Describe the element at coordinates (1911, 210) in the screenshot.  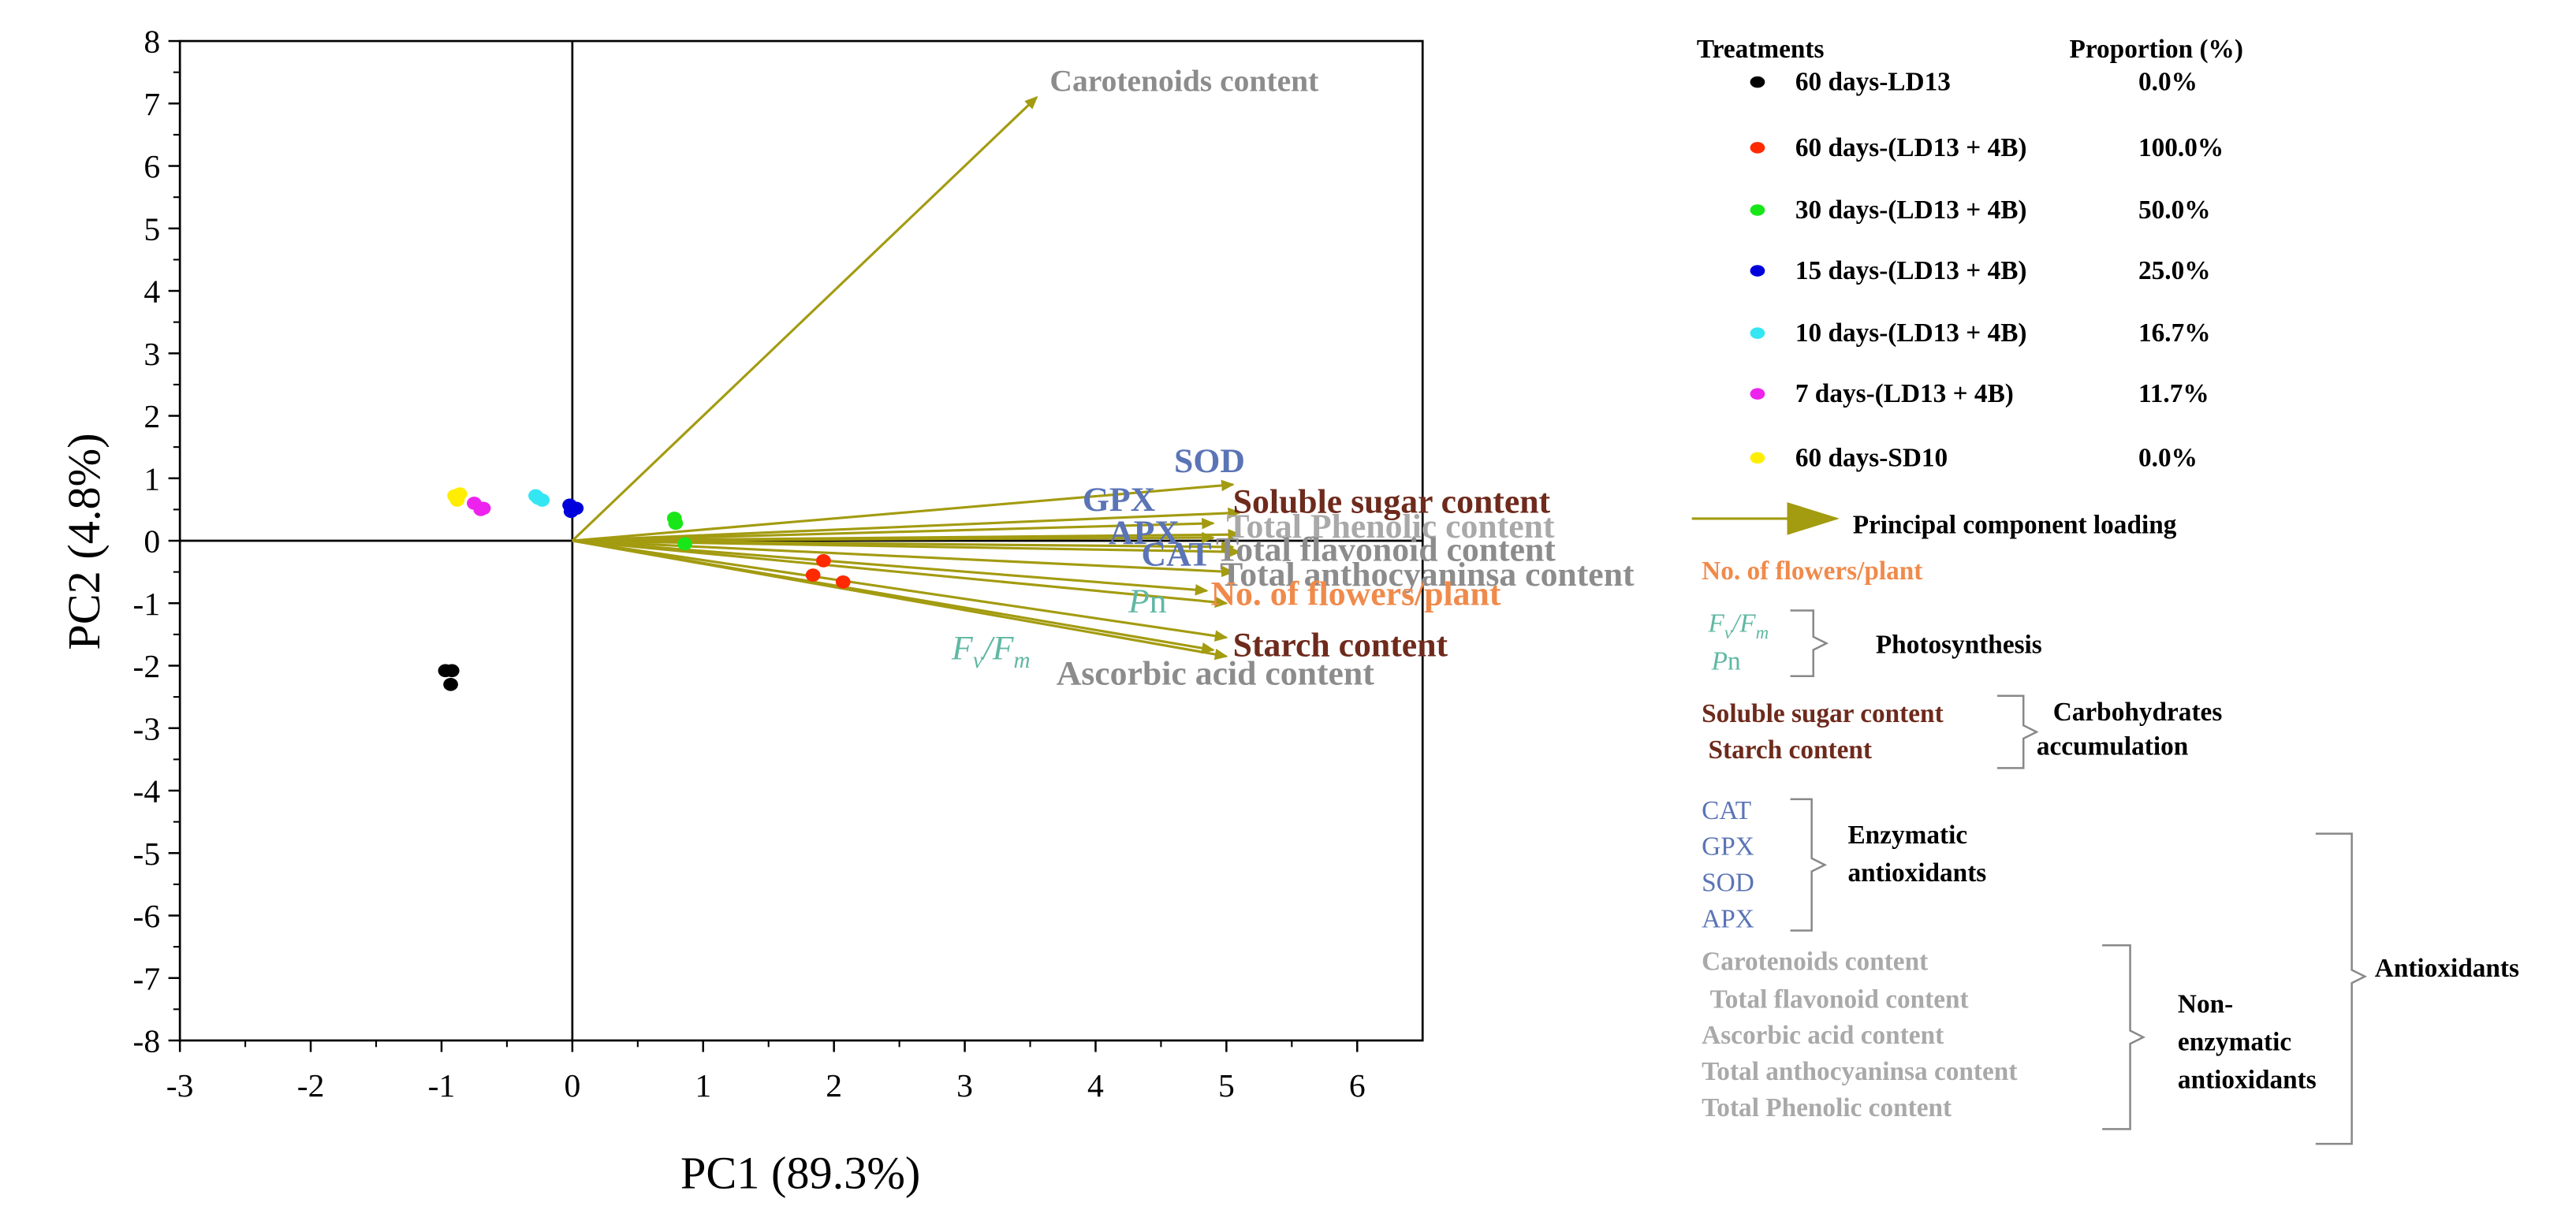
I see `legend-treatment-name: 30 days-(LD13 + 4B)` at that location.